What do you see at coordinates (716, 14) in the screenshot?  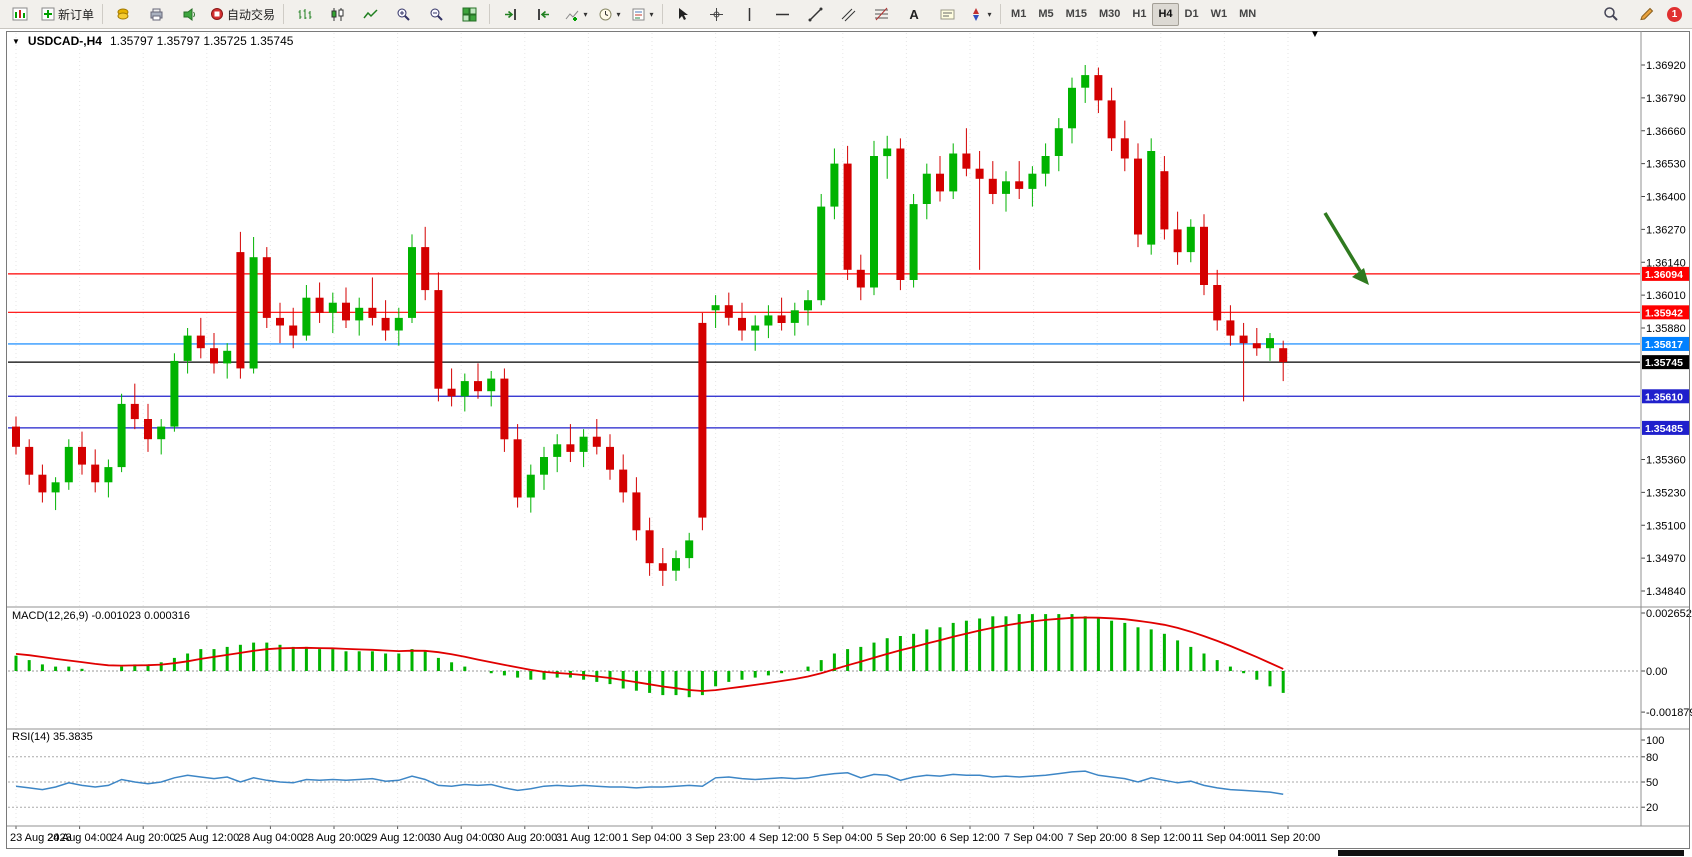 I see `crosshair-button` at bounding box center [716, 14].